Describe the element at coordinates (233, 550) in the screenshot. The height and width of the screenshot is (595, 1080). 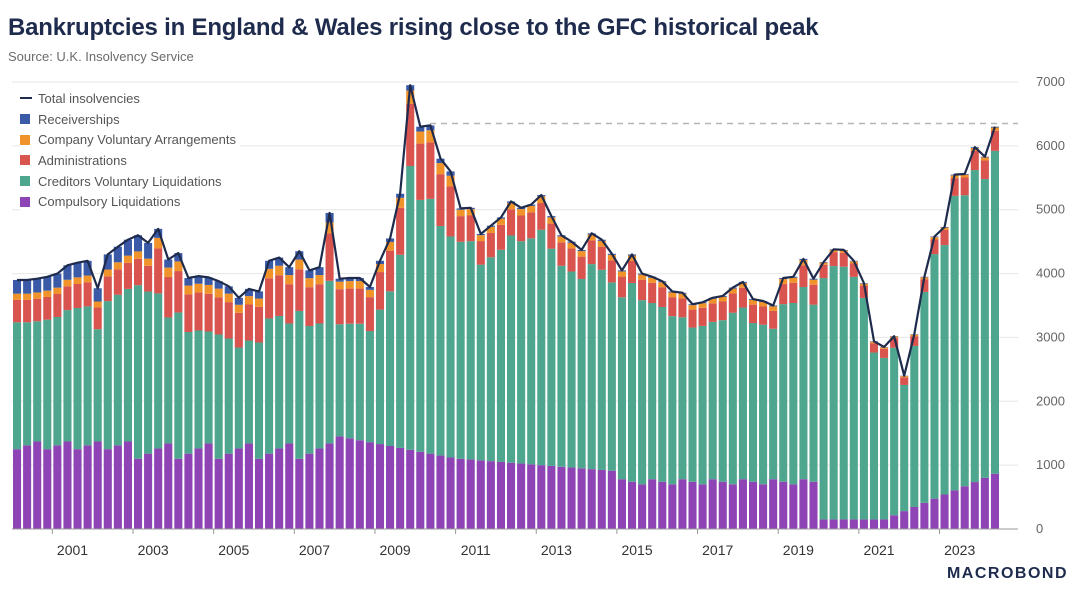
I see `x-tick-label: 2005` at that location.